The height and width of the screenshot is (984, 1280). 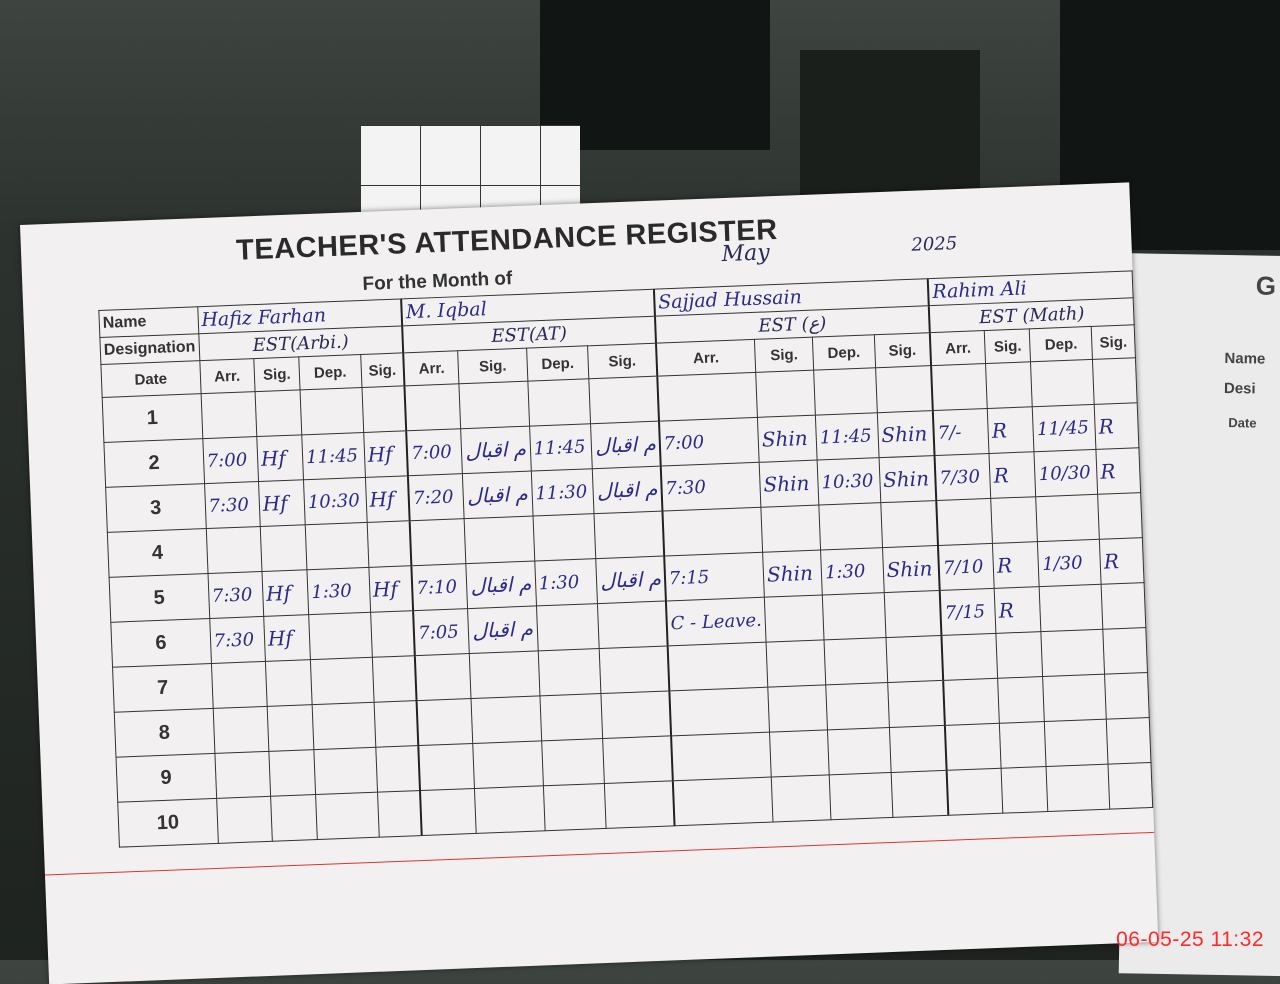 What do you see at coordinates (529, 334) in the screenshot?
I see `teacher-designation: EST(AT)` at bounding box center [529, 334].